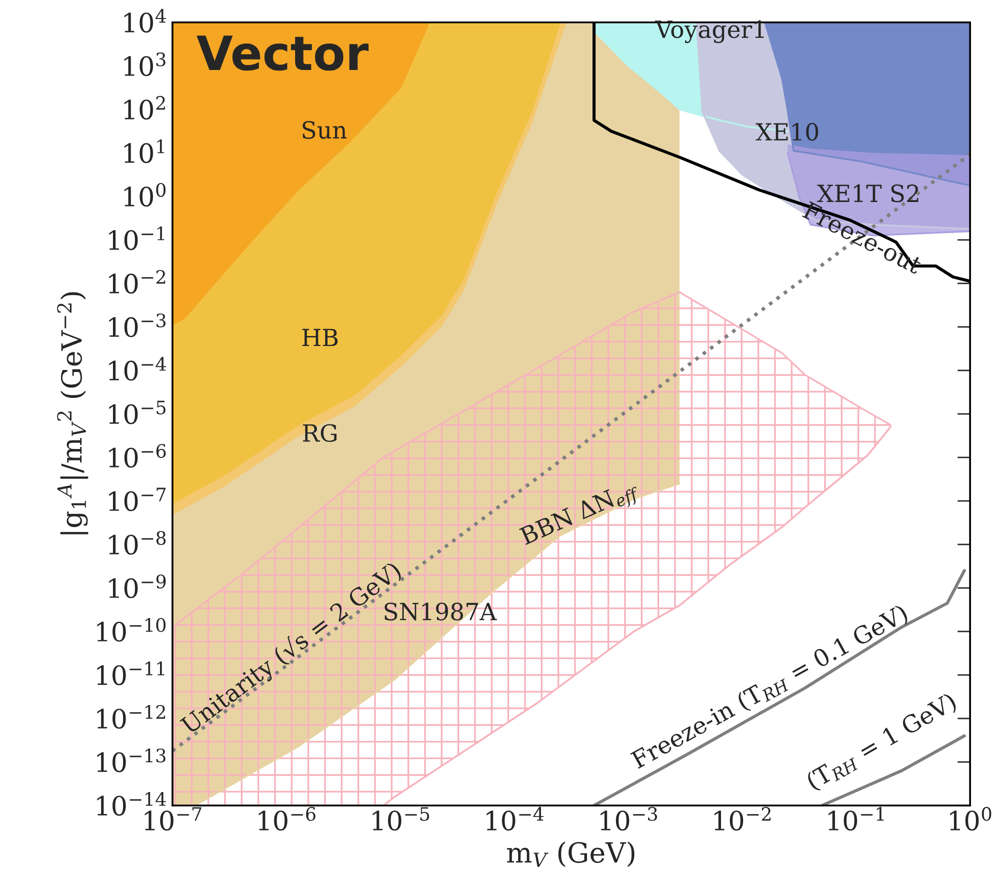 The image size is (997, 895). What do you see at coordinates (320, 337) in the screenshot?
I see `annotation: HB` at bounding box center [320, 337].